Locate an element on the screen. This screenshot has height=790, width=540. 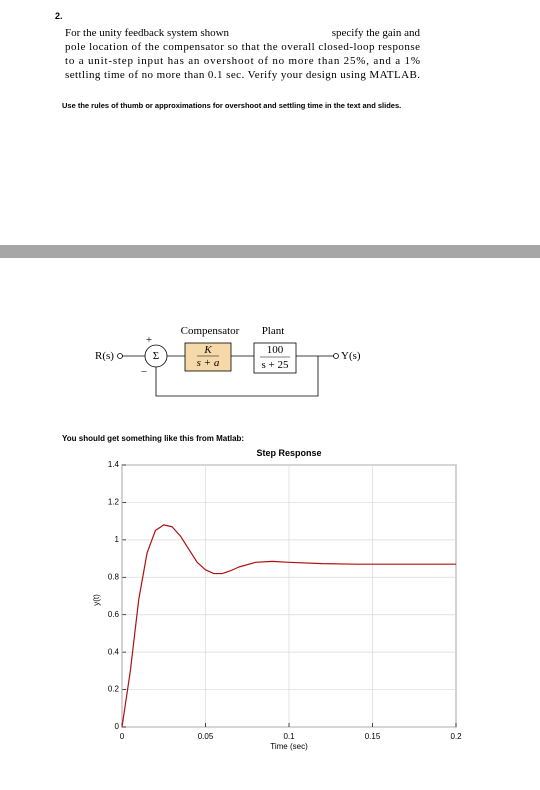
separator is located at coordinates (270, 251).